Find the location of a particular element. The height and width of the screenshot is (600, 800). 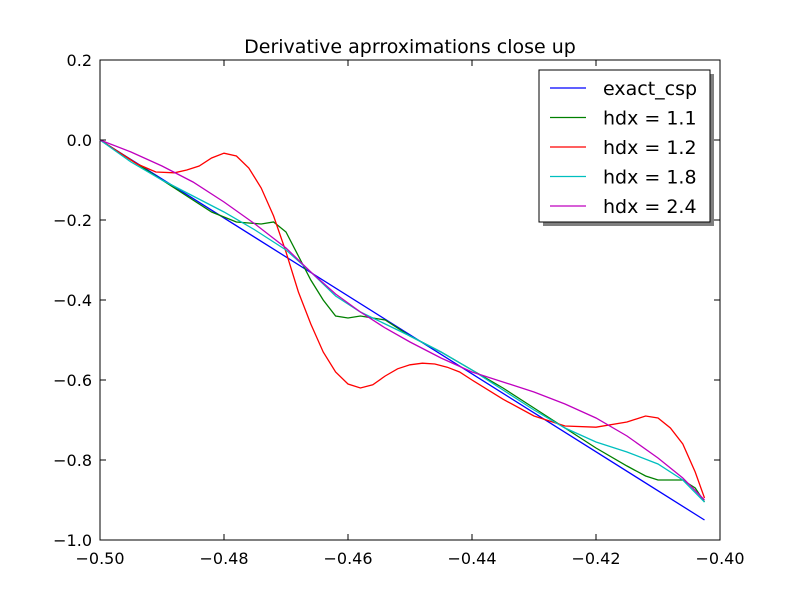

y-tick-label: −0.8 is located at coordinates (72, 460).